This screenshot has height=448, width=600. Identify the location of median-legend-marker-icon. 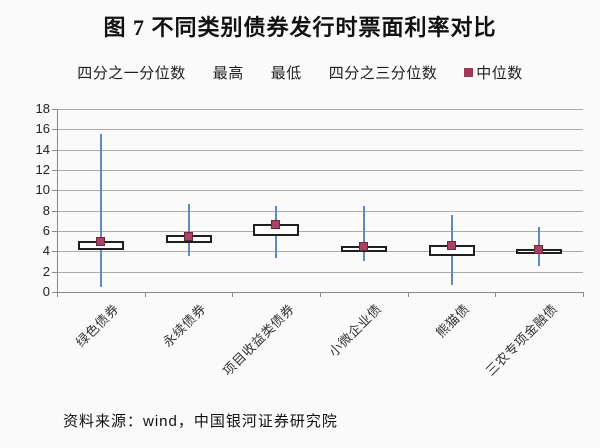
(469, 72).